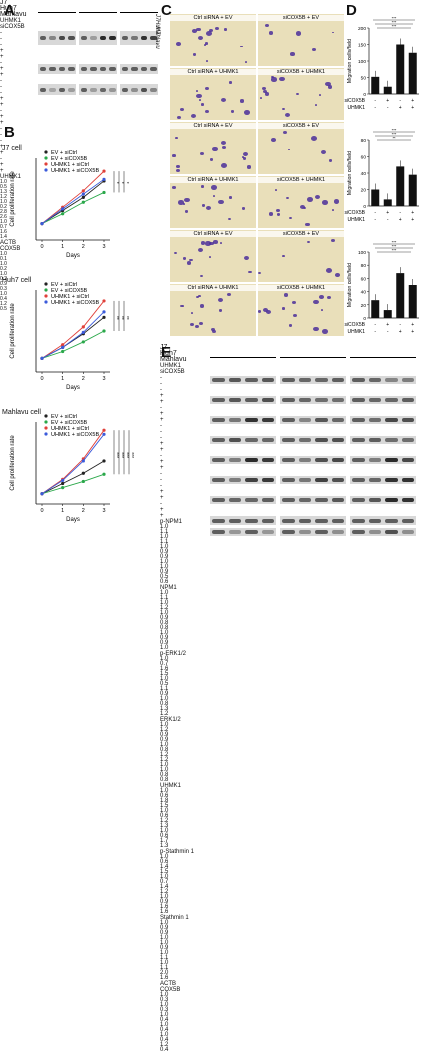 This screenshot has width=422, height=1053. I want to click on legend-marker, so click(46, 296).